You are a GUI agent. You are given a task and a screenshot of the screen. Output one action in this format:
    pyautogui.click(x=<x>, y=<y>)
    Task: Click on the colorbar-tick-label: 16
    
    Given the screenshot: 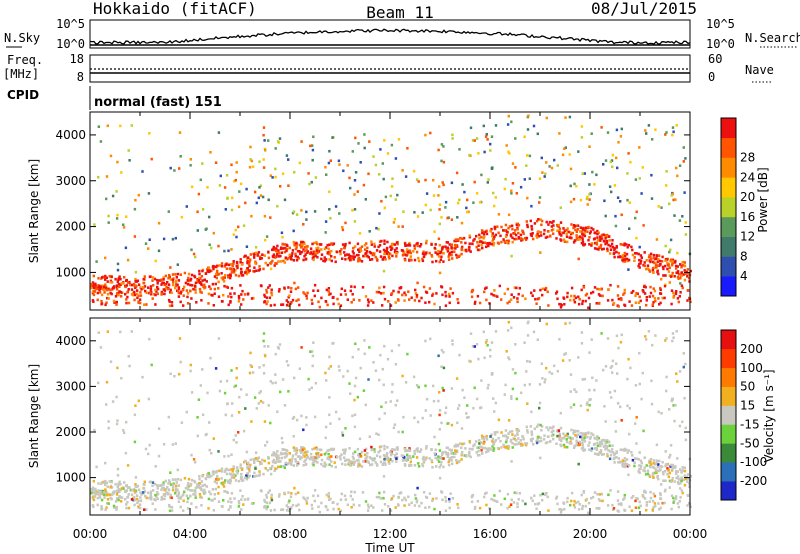 What is the action you would take?
    pyautogui.click(x=747, y=217)
    